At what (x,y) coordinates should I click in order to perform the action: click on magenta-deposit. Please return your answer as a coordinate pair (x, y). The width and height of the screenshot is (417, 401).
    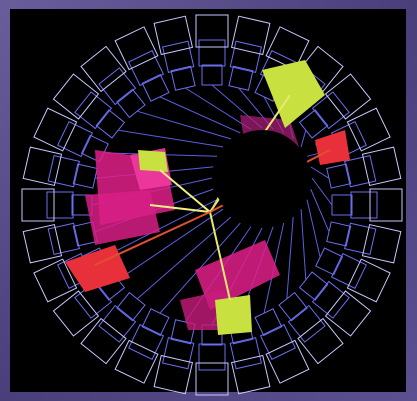
    Looking at the image, I should click on (122, 217).